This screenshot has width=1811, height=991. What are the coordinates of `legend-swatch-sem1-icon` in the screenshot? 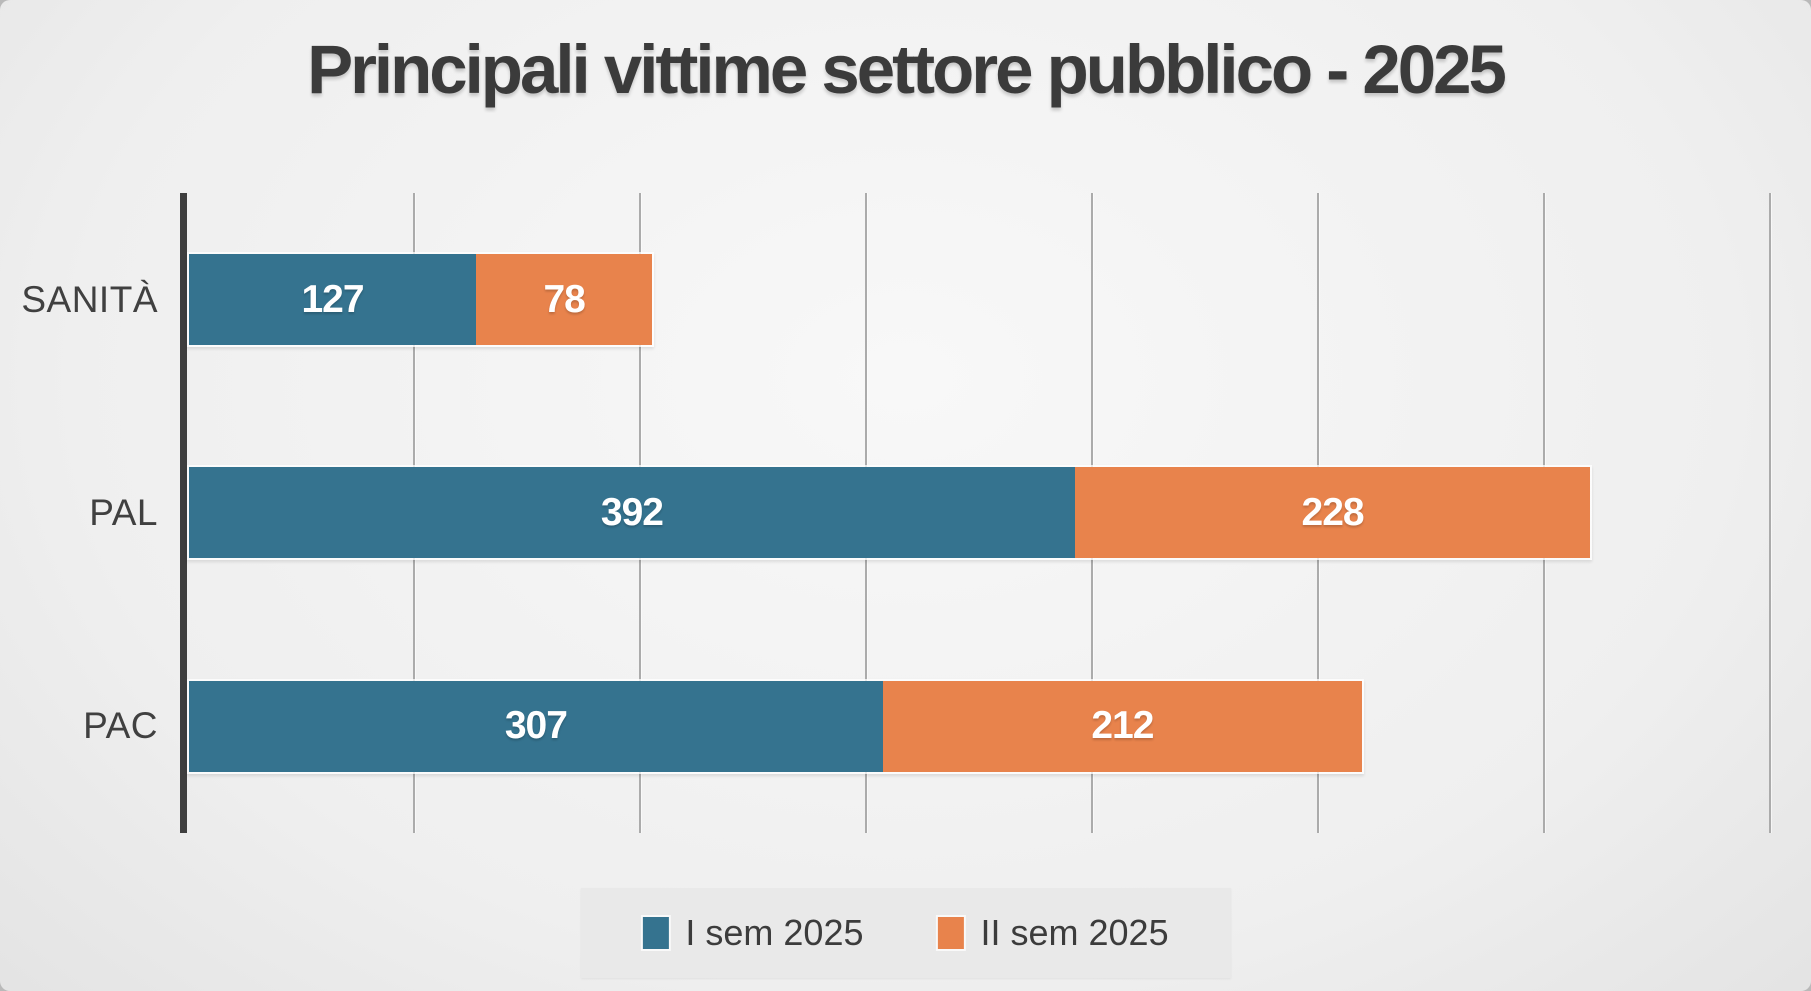 It's located at (655, 933).